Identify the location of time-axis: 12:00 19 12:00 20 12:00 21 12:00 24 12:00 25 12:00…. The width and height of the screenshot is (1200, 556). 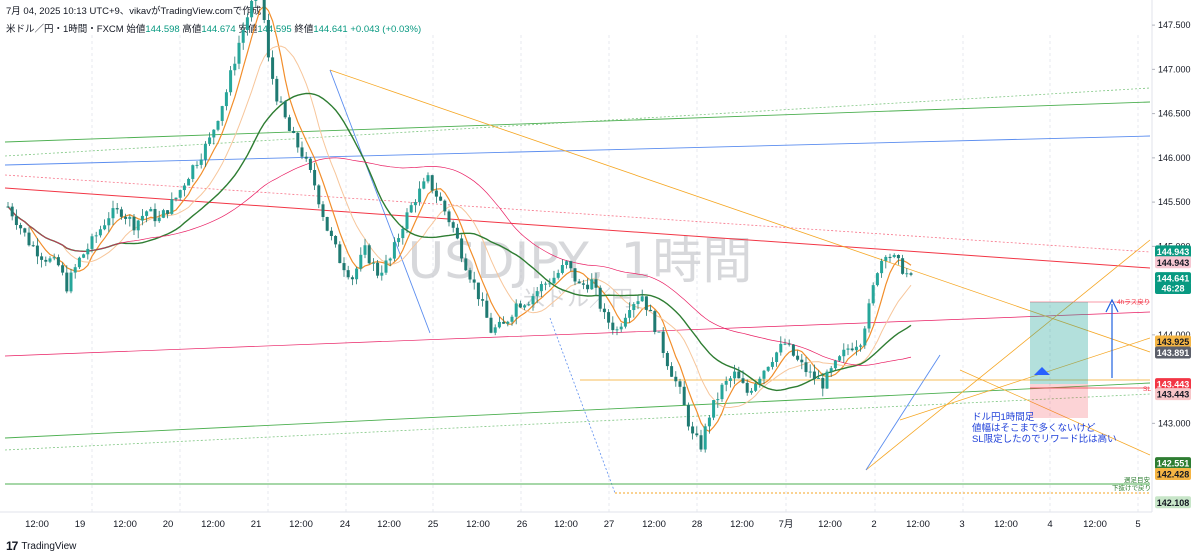
(583, 524).